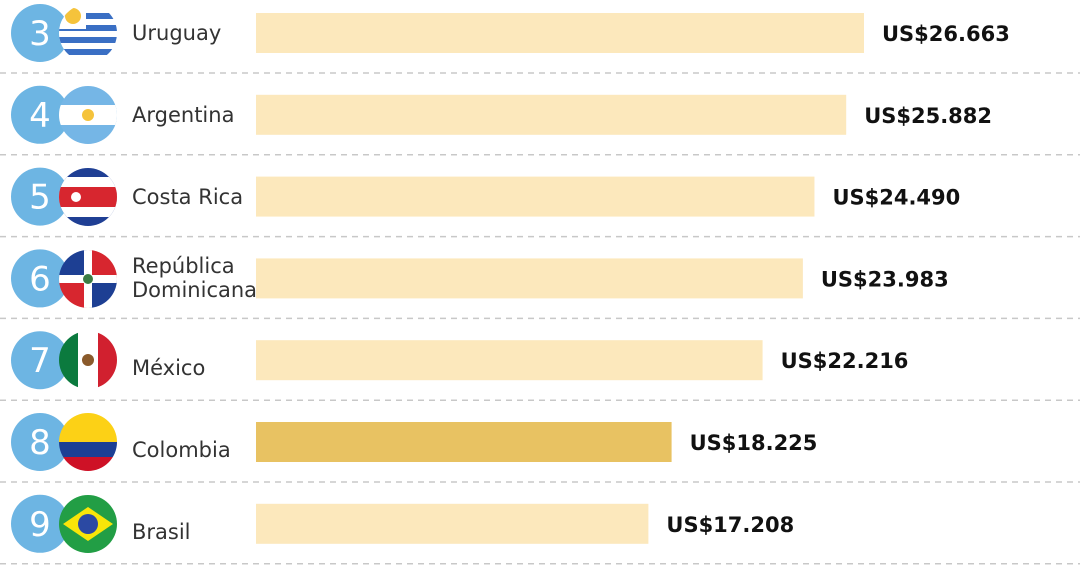  I want to click on value-label: US$23.983, so click(885, 279).